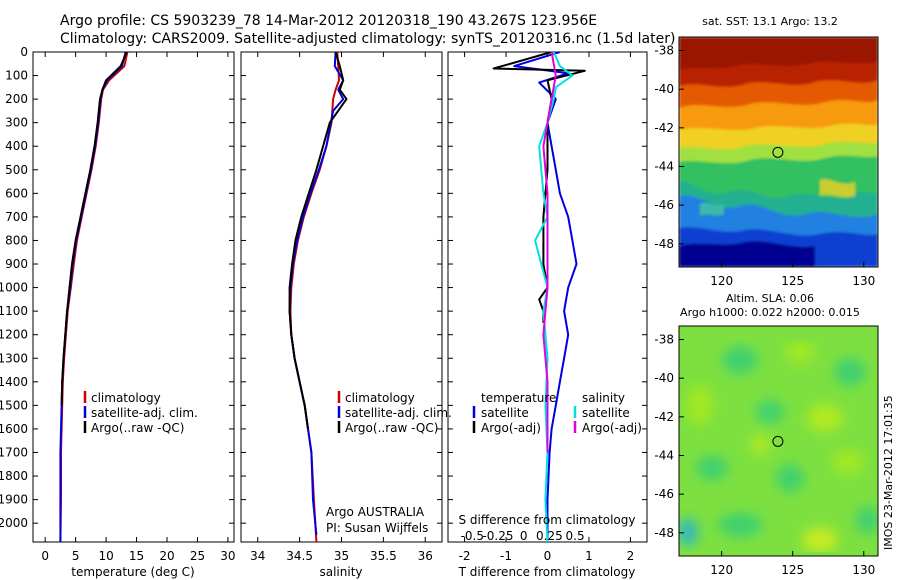  I want to click on x-tick-label: 2, so click(631, 556).